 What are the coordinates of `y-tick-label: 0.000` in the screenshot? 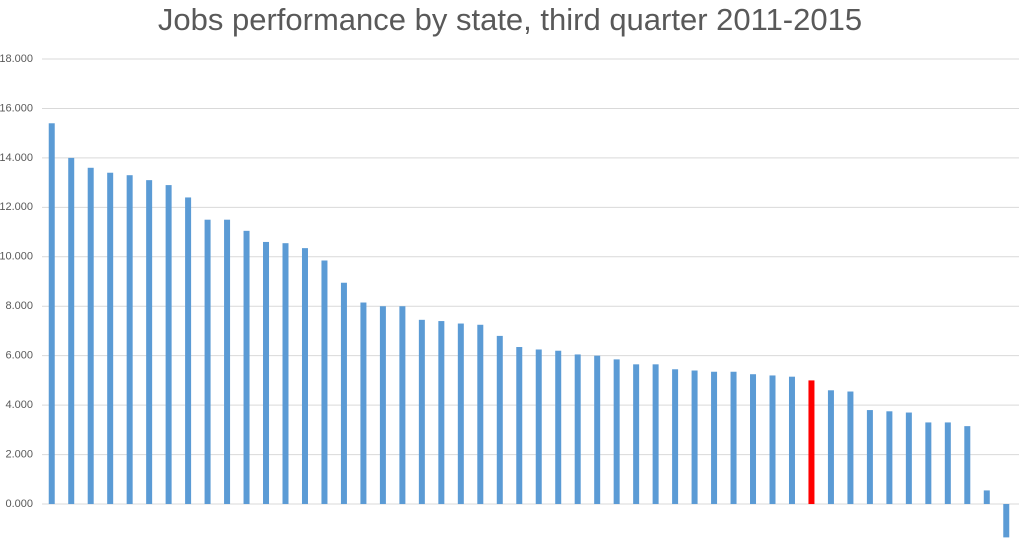 It's located at (19, 504).